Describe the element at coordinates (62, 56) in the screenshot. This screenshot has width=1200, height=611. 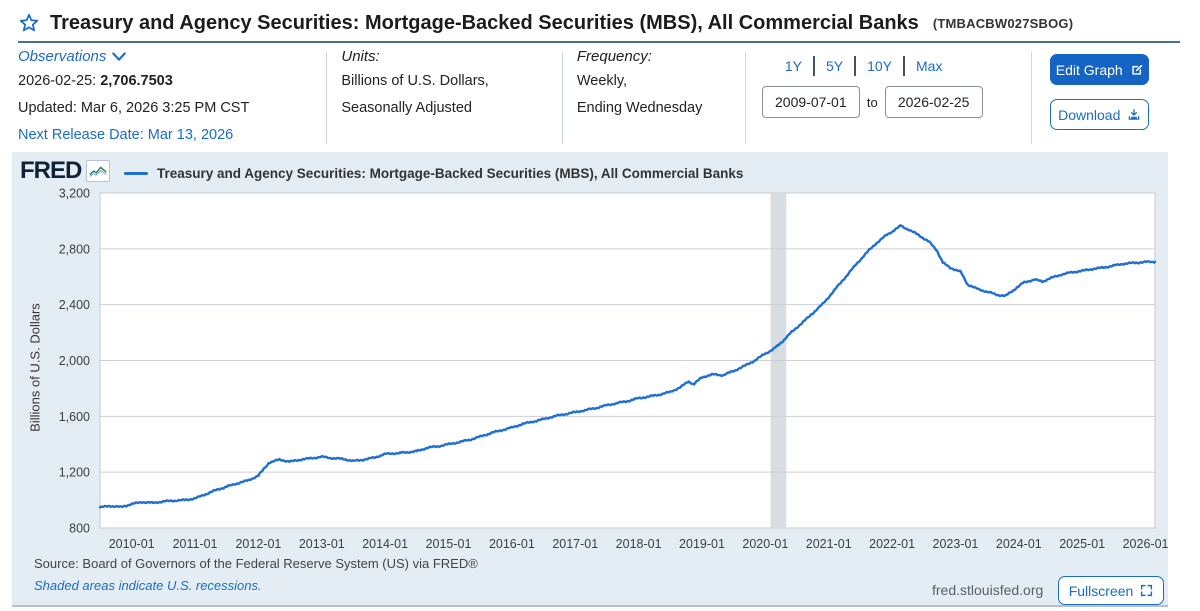
I see `observations-label: Observations` at that location.